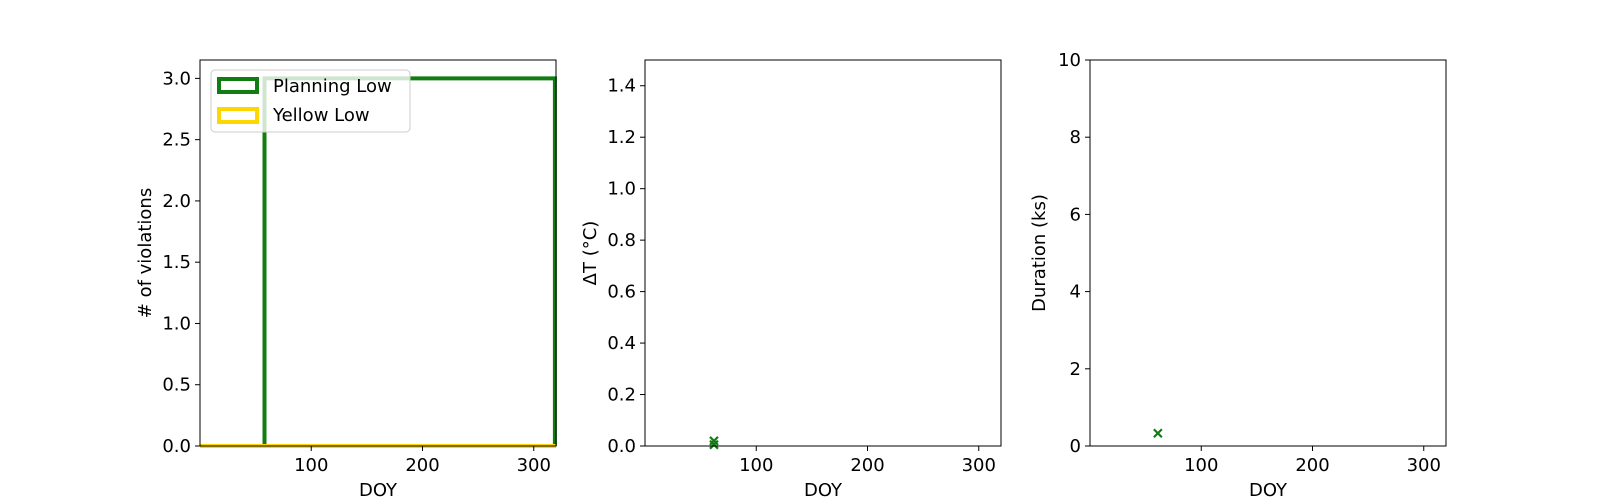 The width and height of the screenshot is (1600, 500). I want to click on panel-duration-xticks: 100 200 300, so click(1312, 461).